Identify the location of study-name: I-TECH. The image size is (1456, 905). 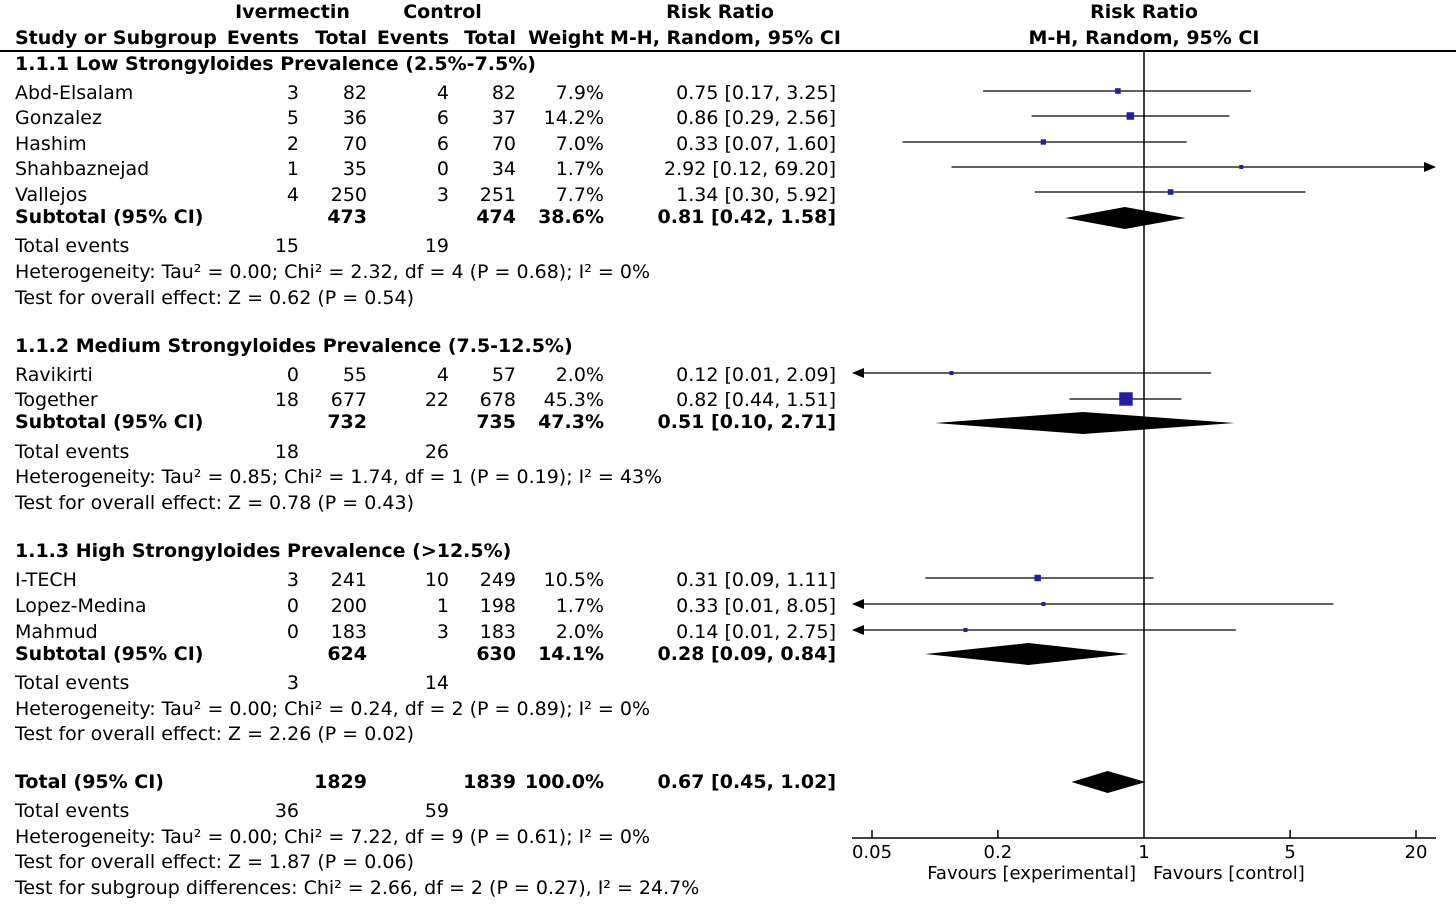
(46, 580).